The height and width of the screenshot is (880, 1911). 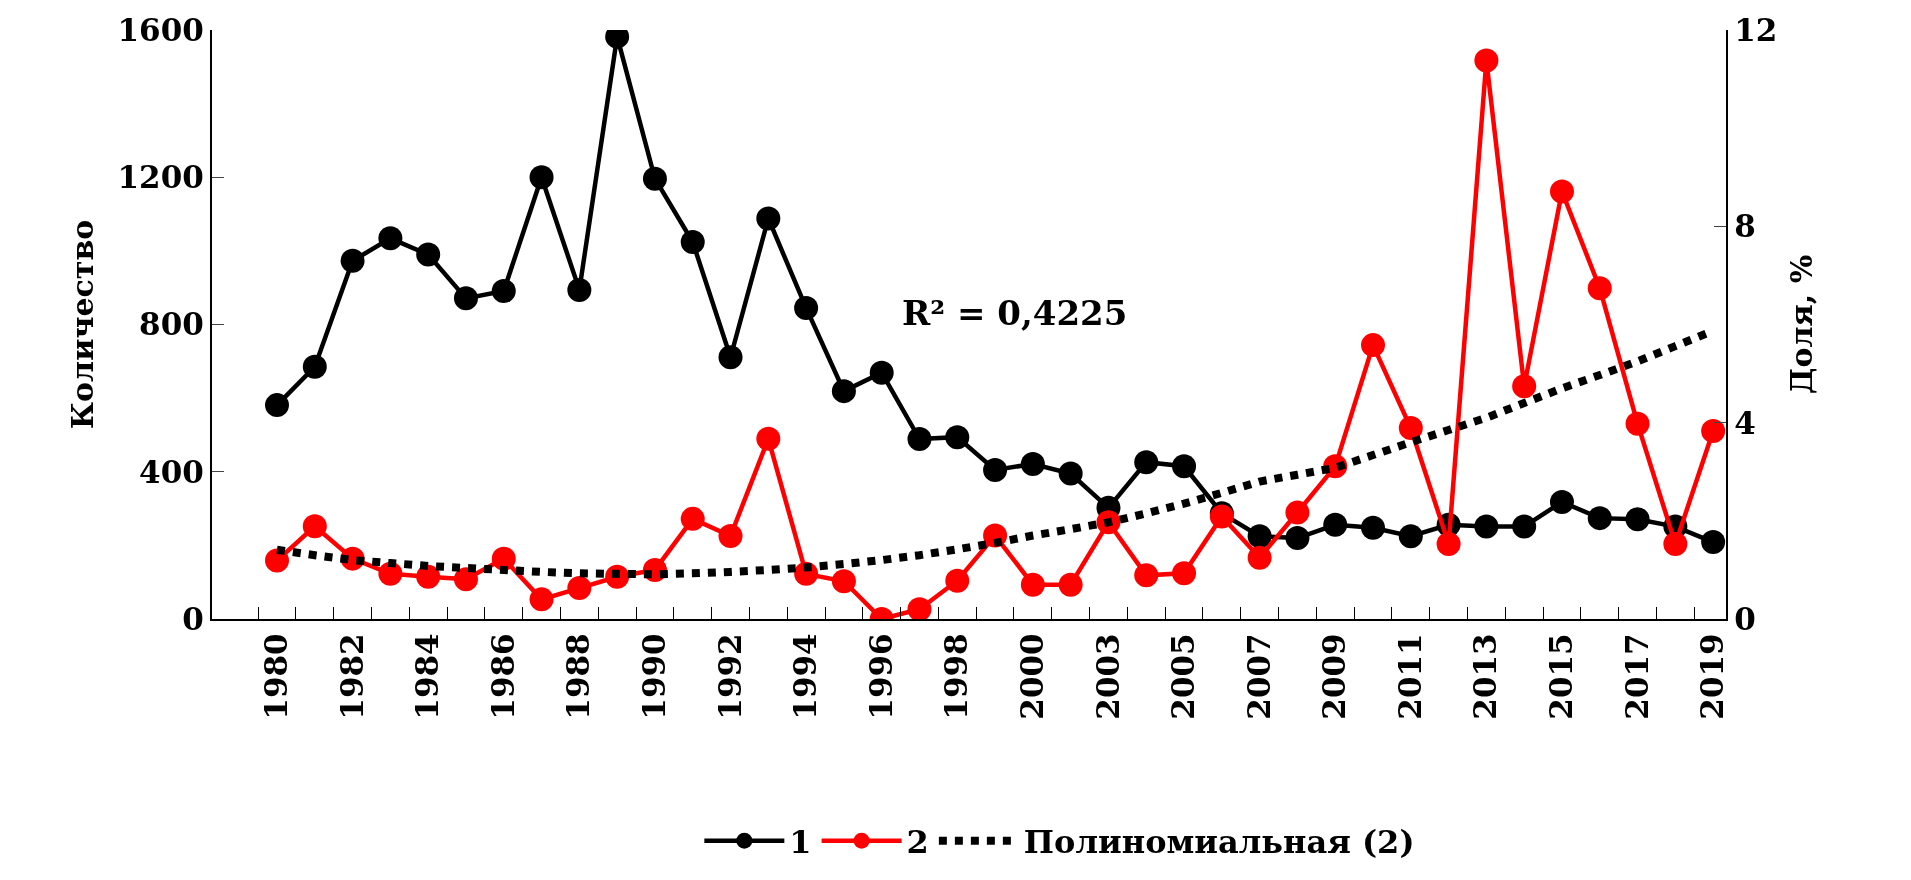 I want to click on x-tick-label: 1988, so click(x=578, y=676).